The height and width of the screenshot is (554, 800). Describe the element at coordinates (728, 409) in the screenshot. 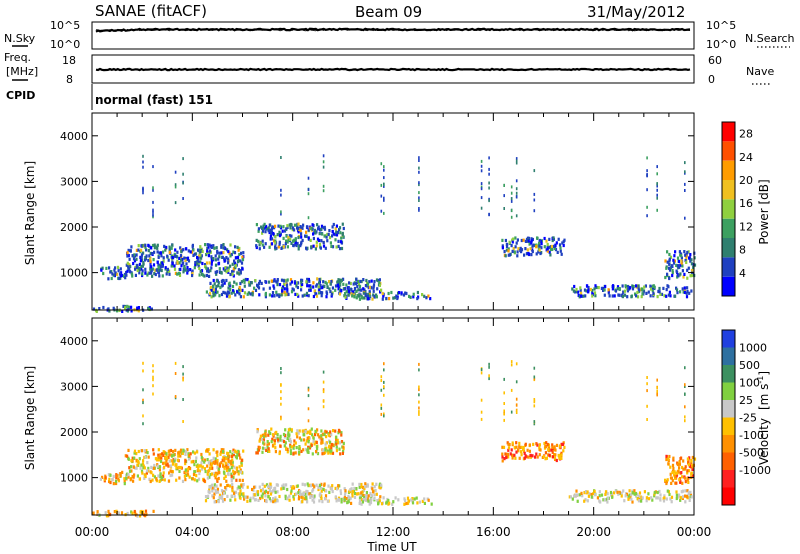

I see `velocity-colorbar-segment` at that location.